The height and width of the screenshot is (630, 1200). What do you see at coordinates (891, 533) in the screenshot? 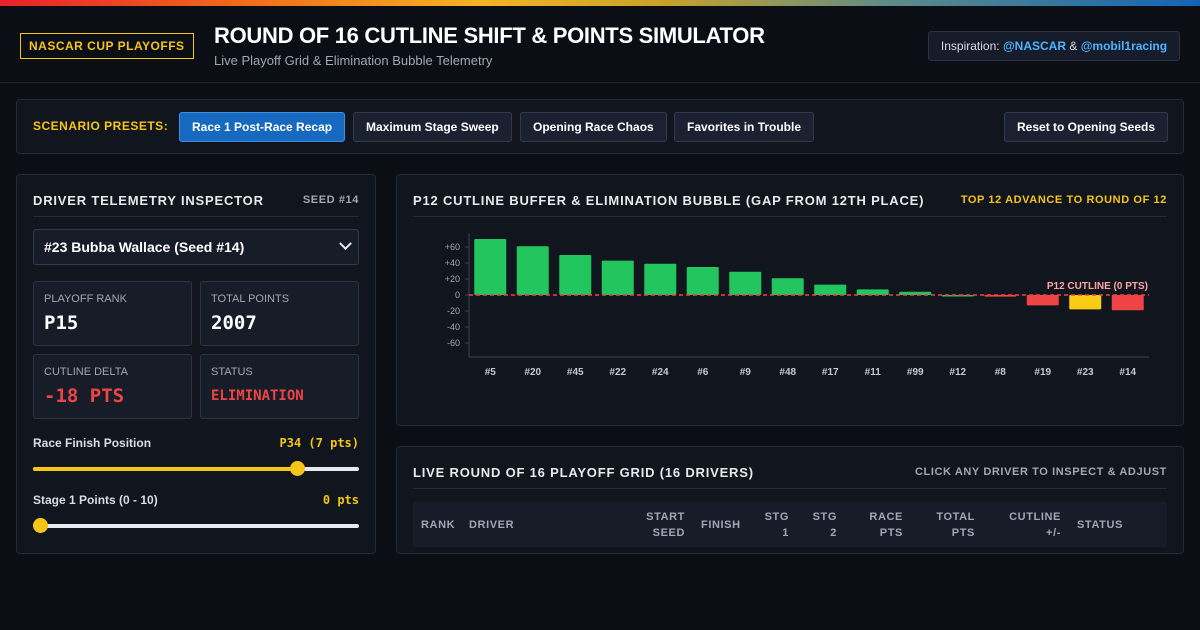
I see `col-race-pts-line2: PTS` at bounding box center [891, 533].